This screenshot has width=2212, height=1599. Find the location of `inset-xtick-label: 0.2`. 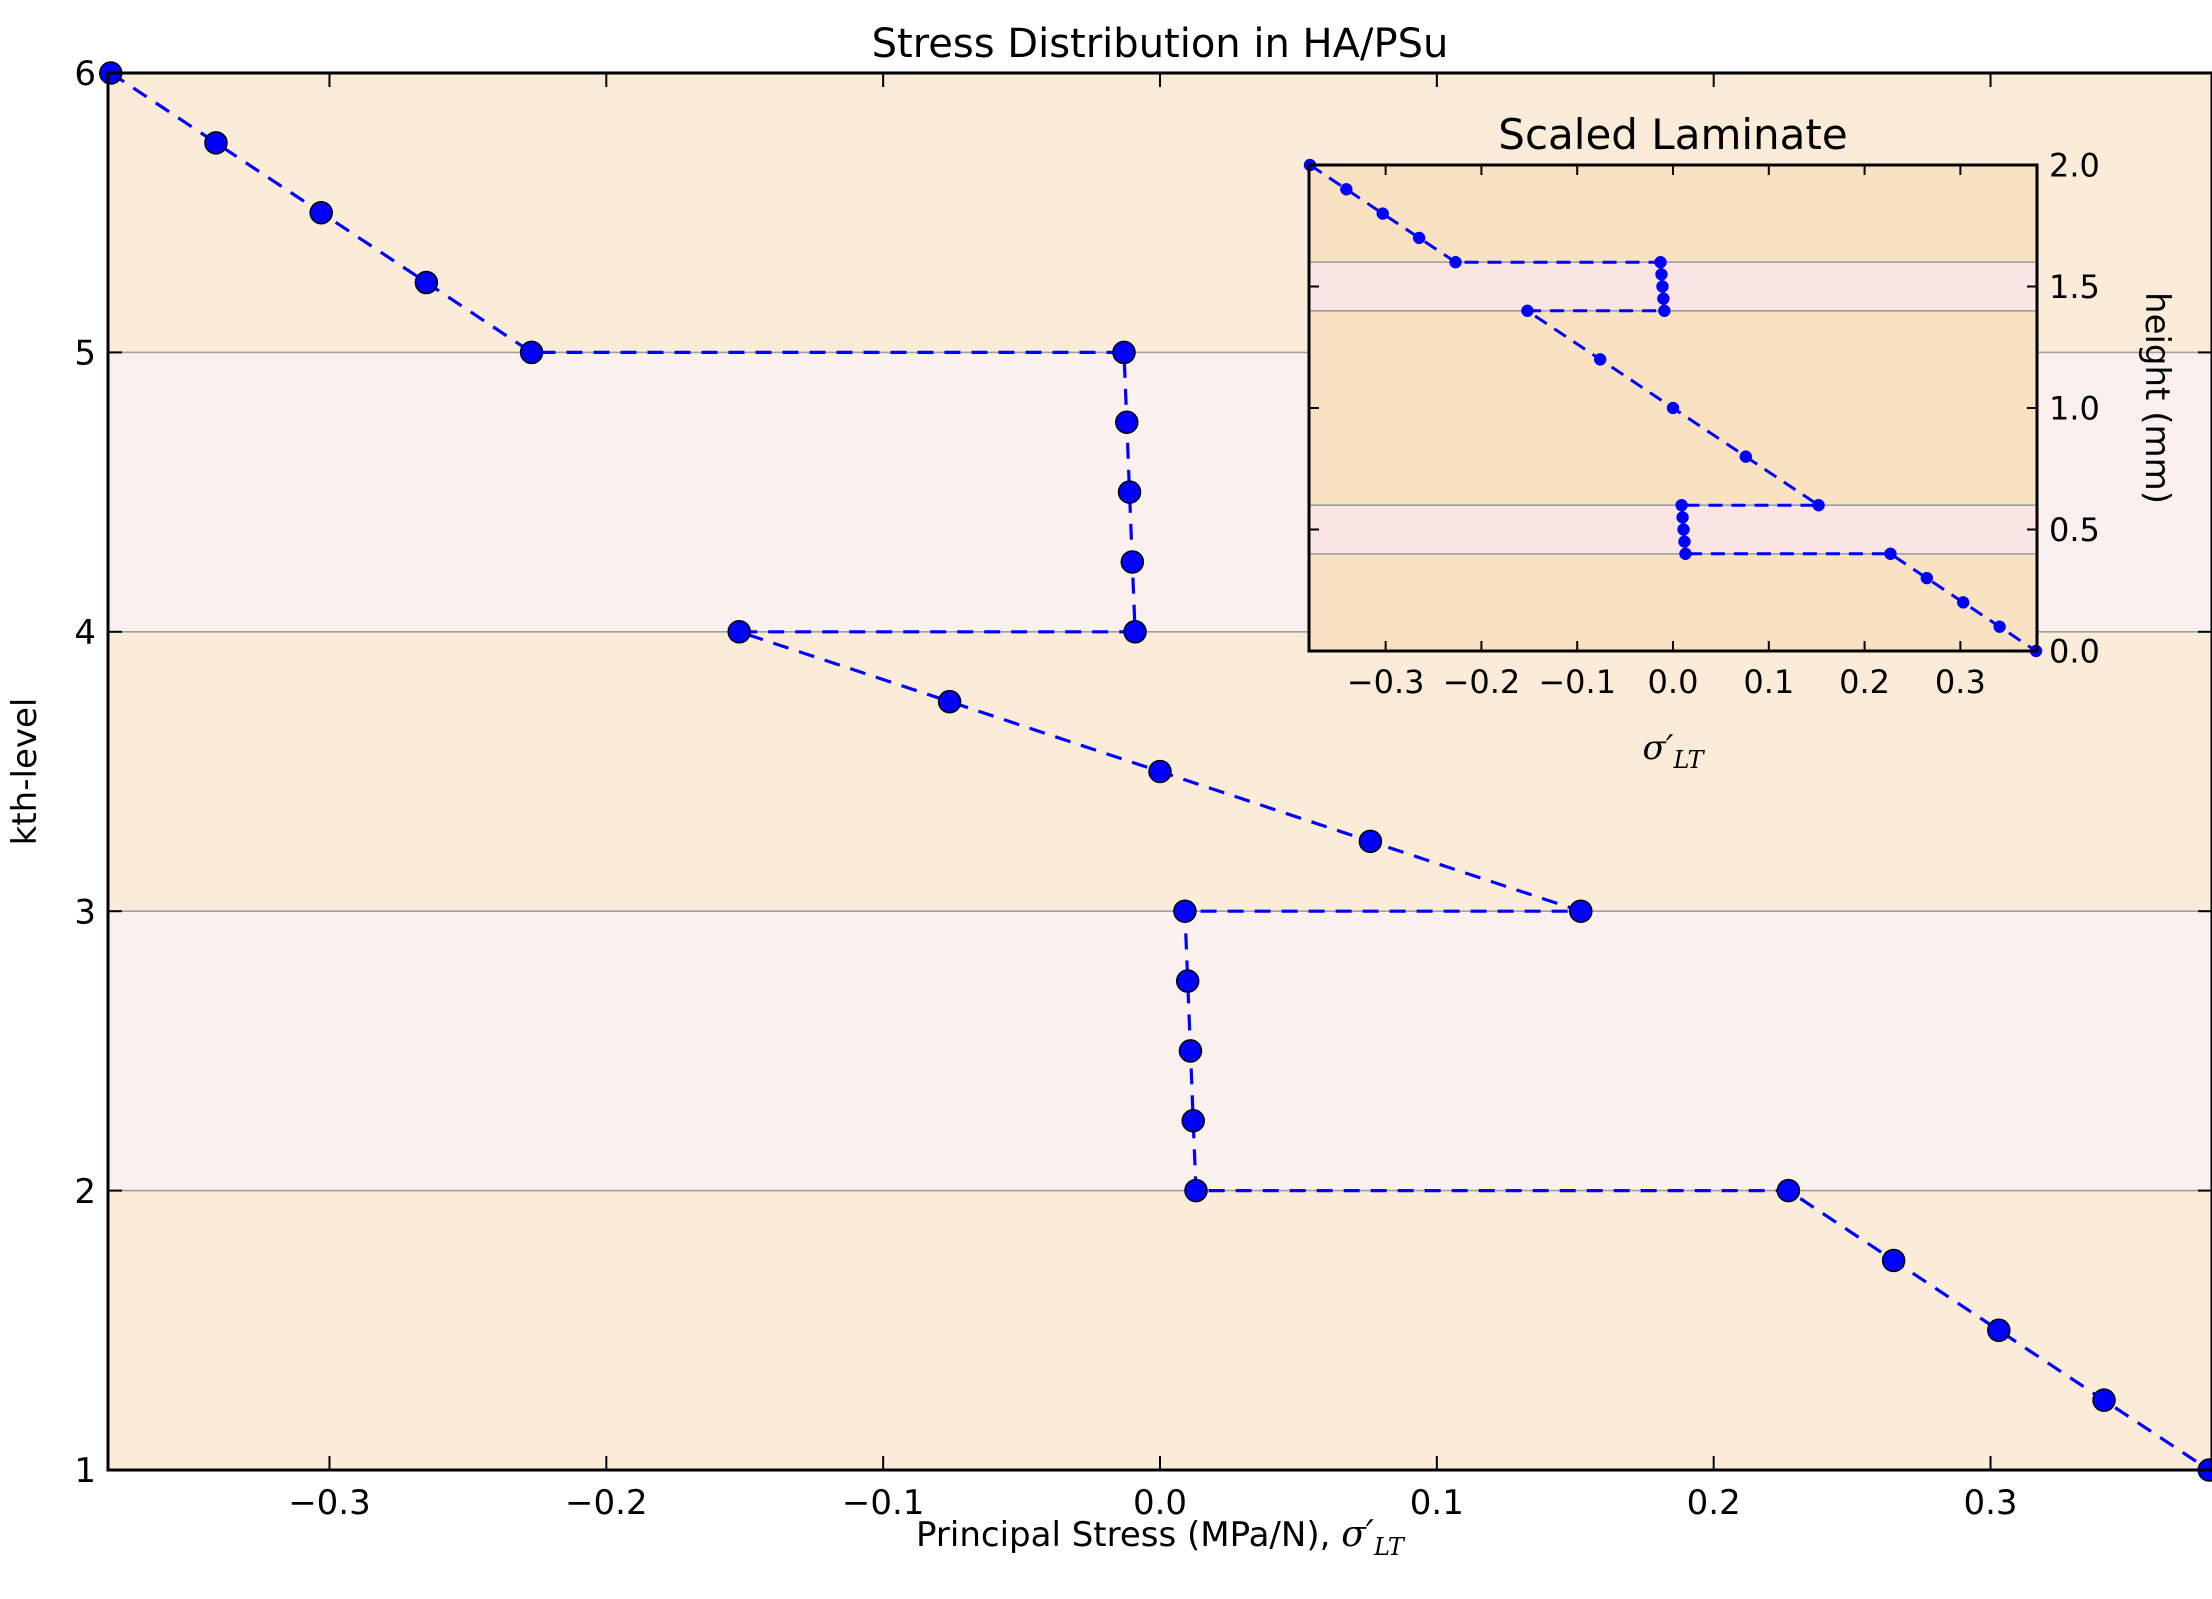

inset-xtick-label: 0.2 is located at coordinates (1864, 682).